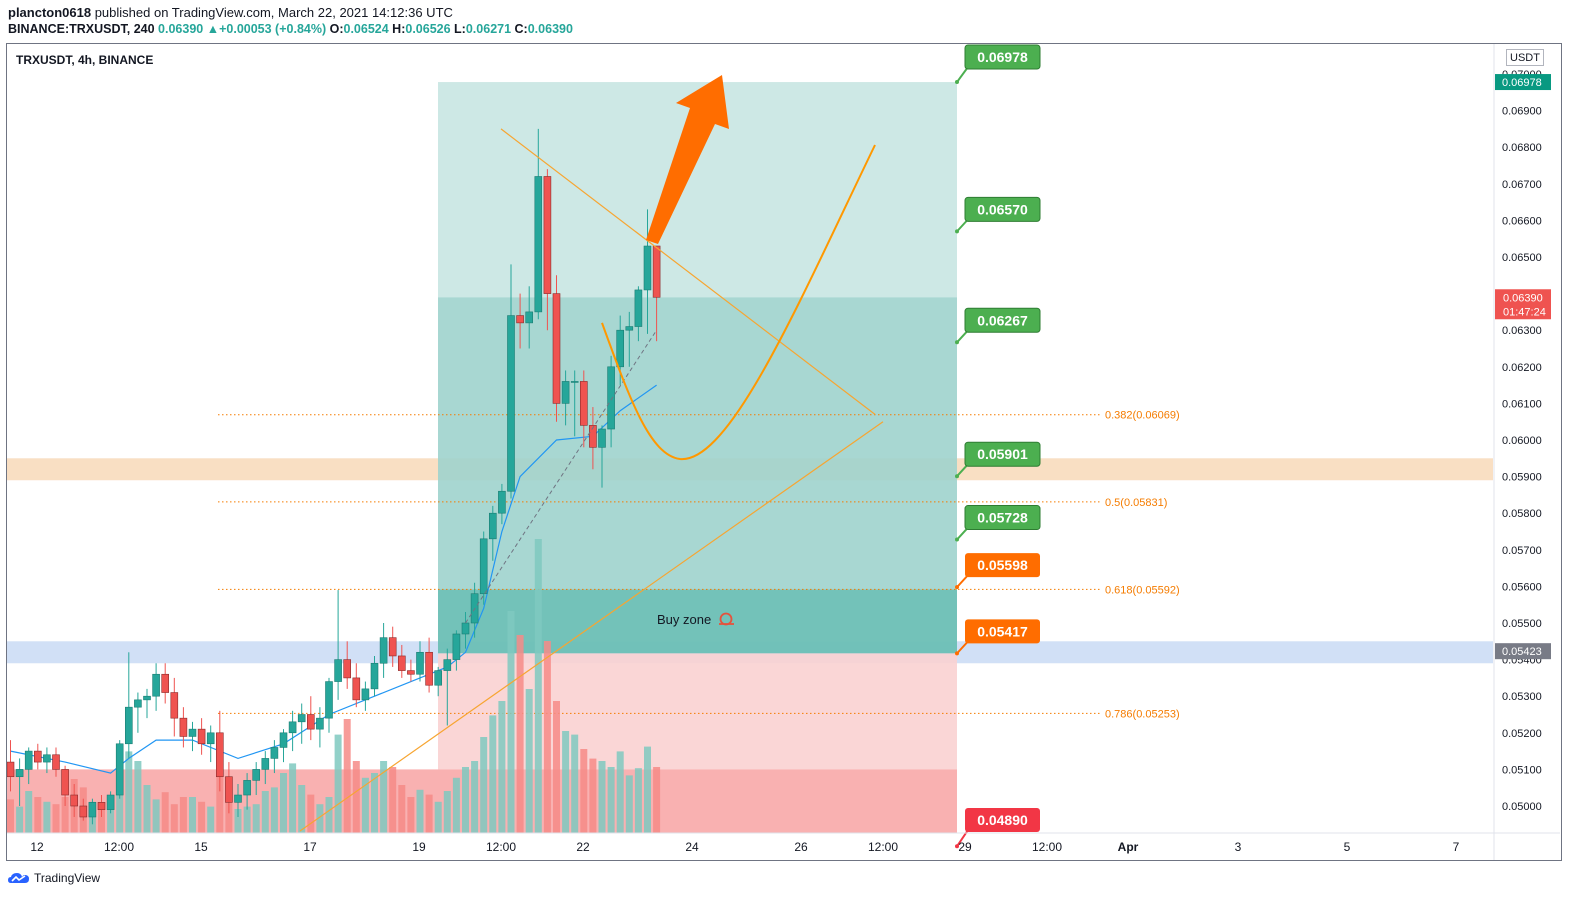  I want to click on y-tick-label: 0.06900, so click(1522, 112).